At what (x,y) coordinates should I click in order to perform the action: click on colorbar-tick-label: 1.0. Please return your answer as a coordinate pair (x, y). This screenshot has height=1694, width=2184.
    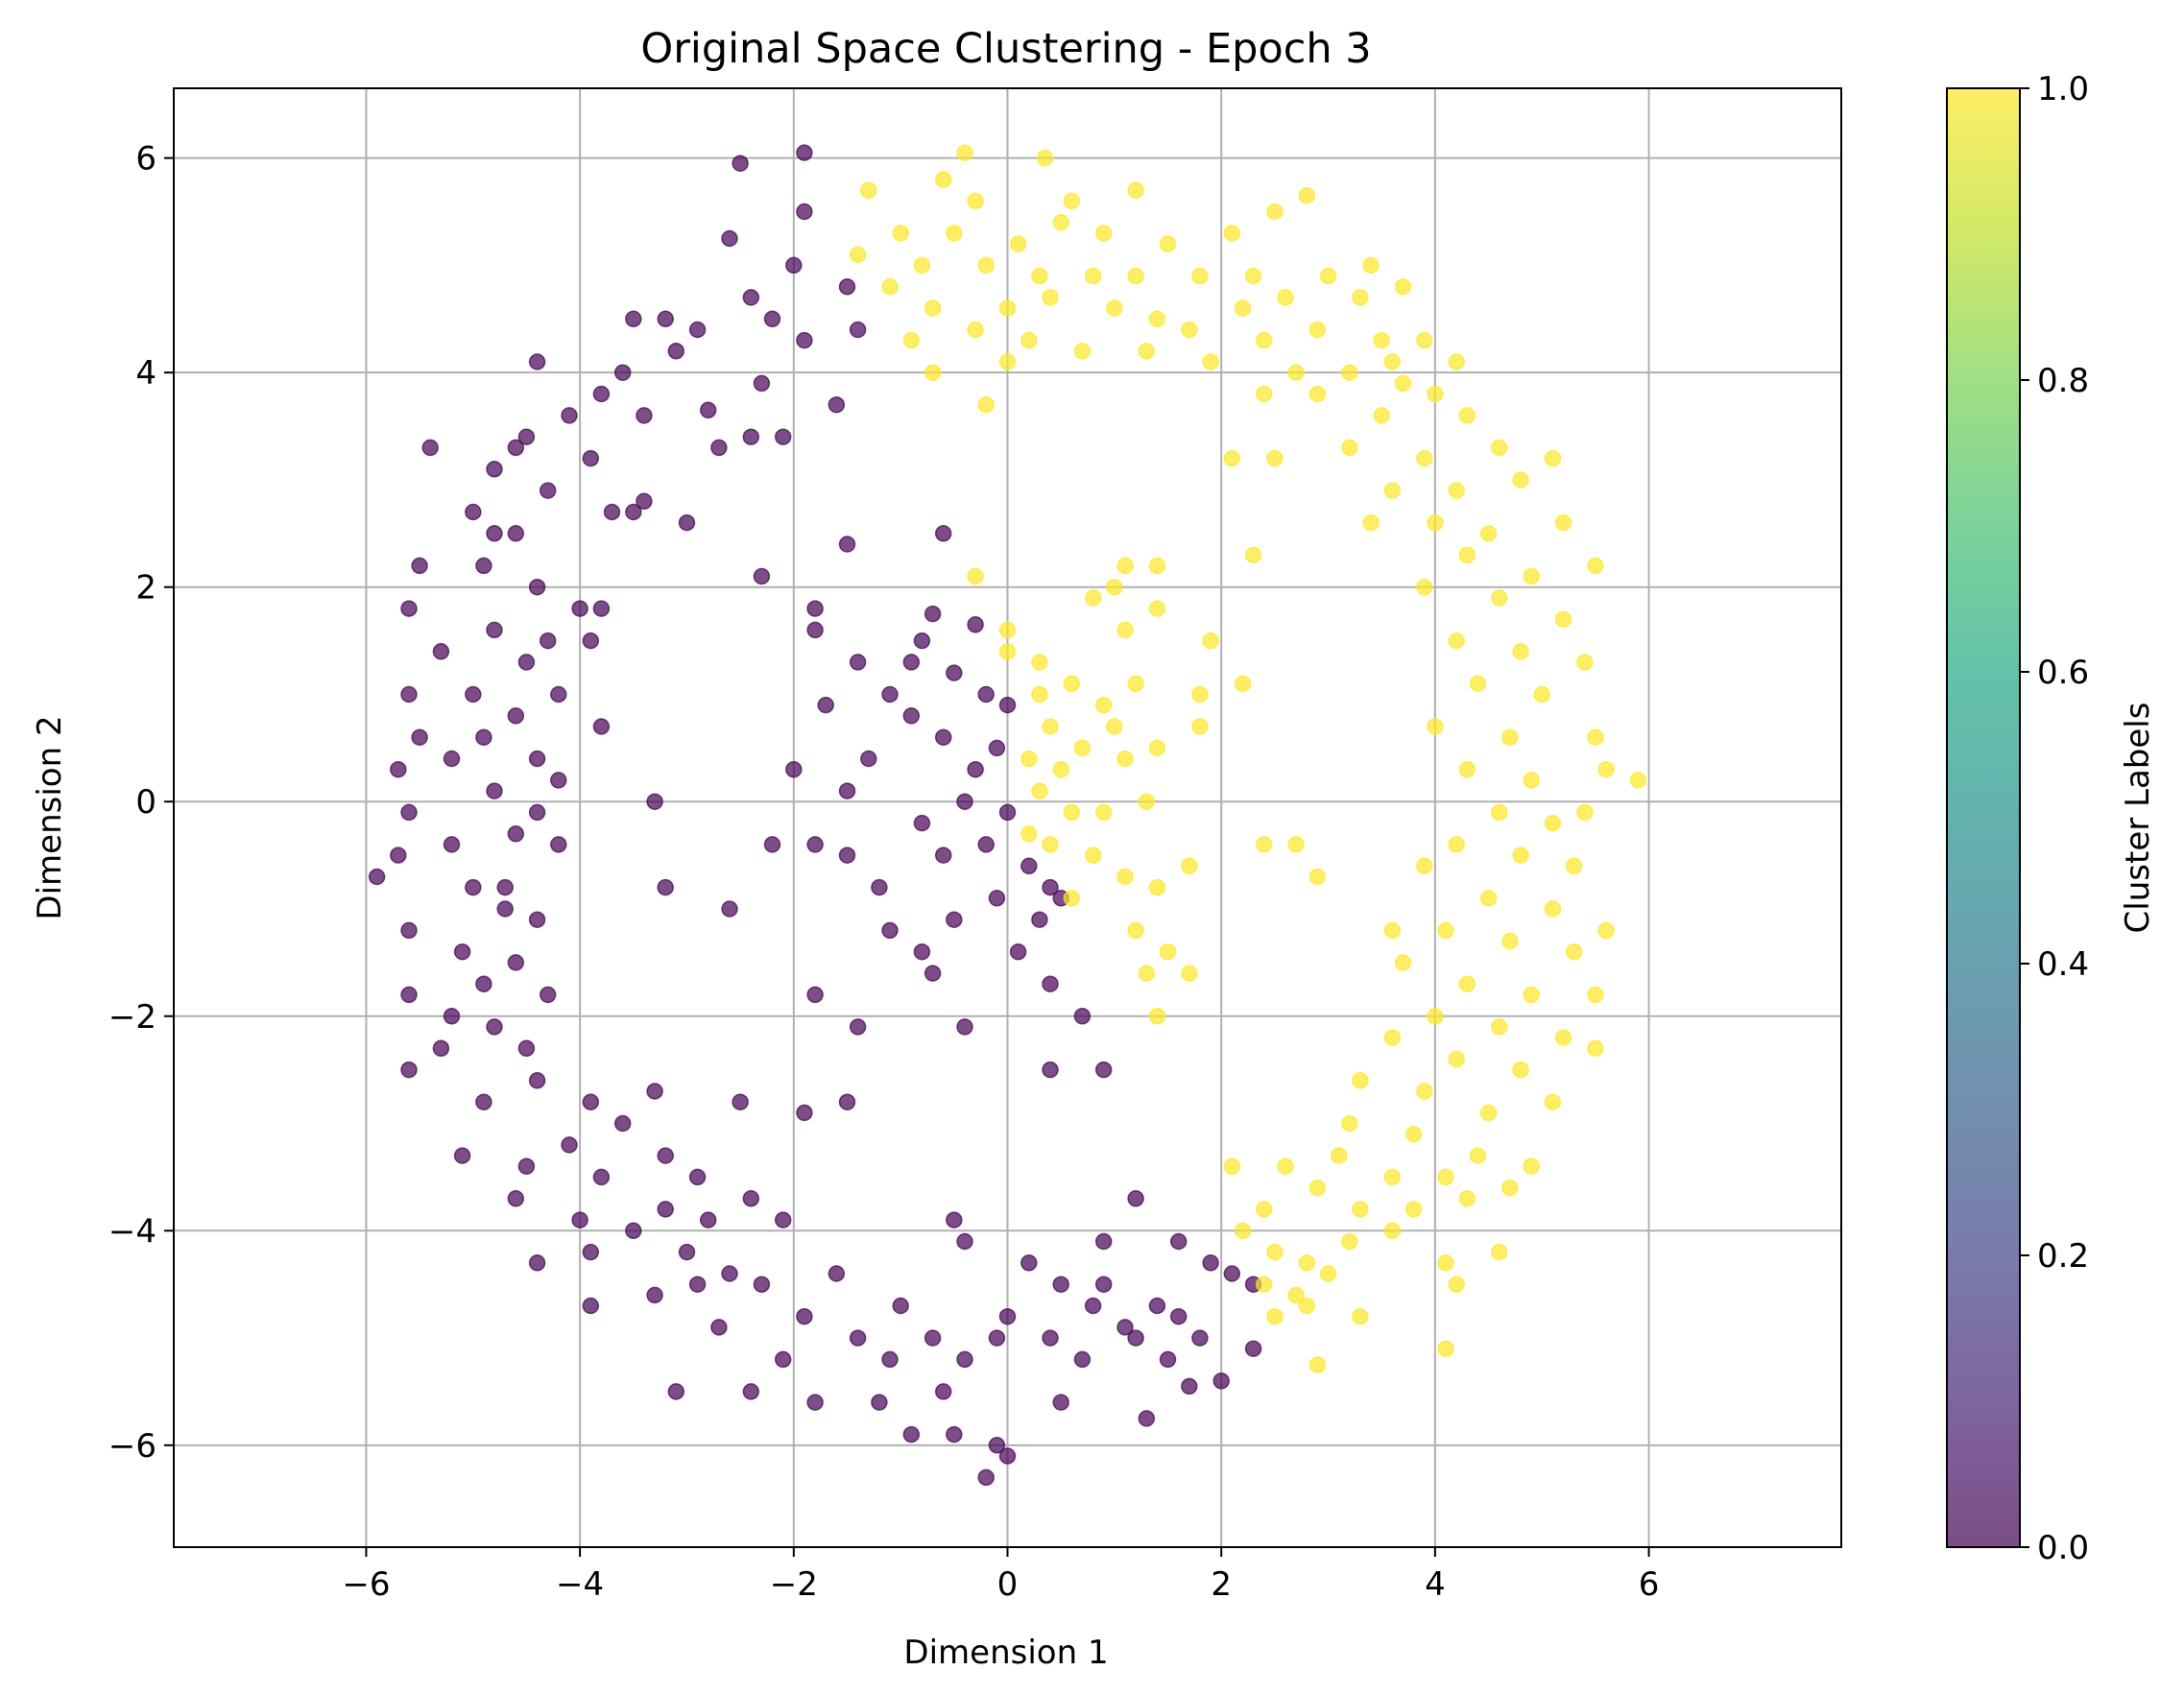
    Looking at the image, I should click on (2063, 89).